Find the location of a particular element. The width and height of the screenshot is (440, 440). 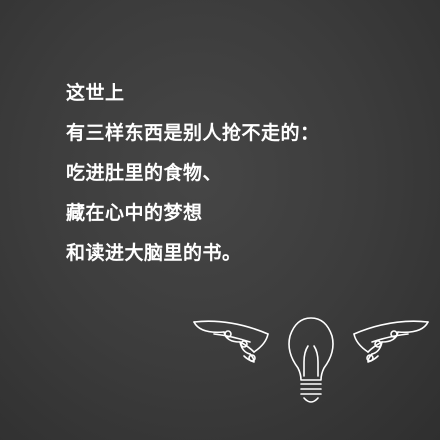

winged-lightbulb-emblem is located at coordinates (311, 362).